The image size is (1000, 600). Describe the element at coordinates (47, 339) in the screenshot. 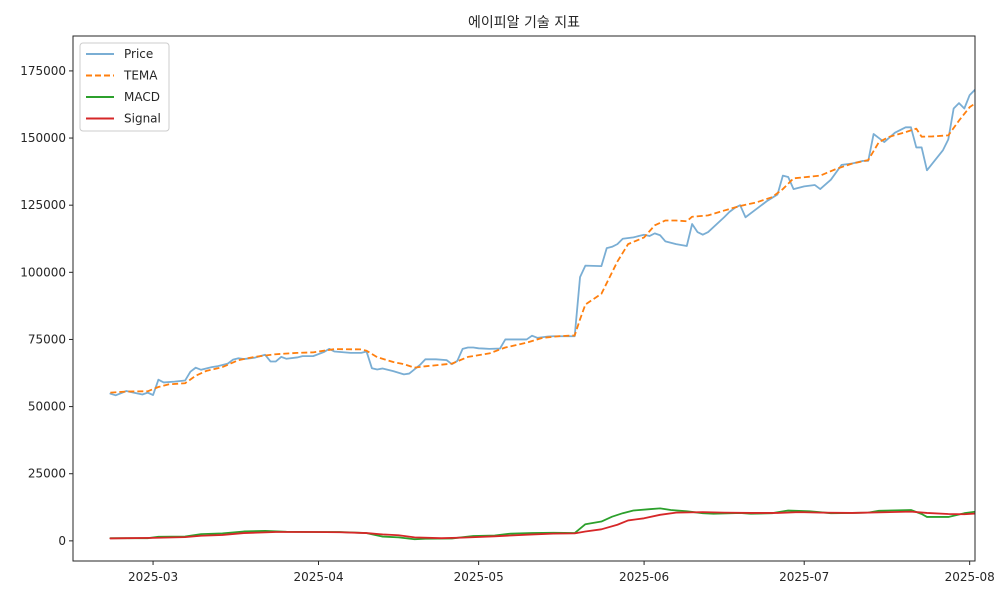

I see `y-tick-label: 75000` at that location.